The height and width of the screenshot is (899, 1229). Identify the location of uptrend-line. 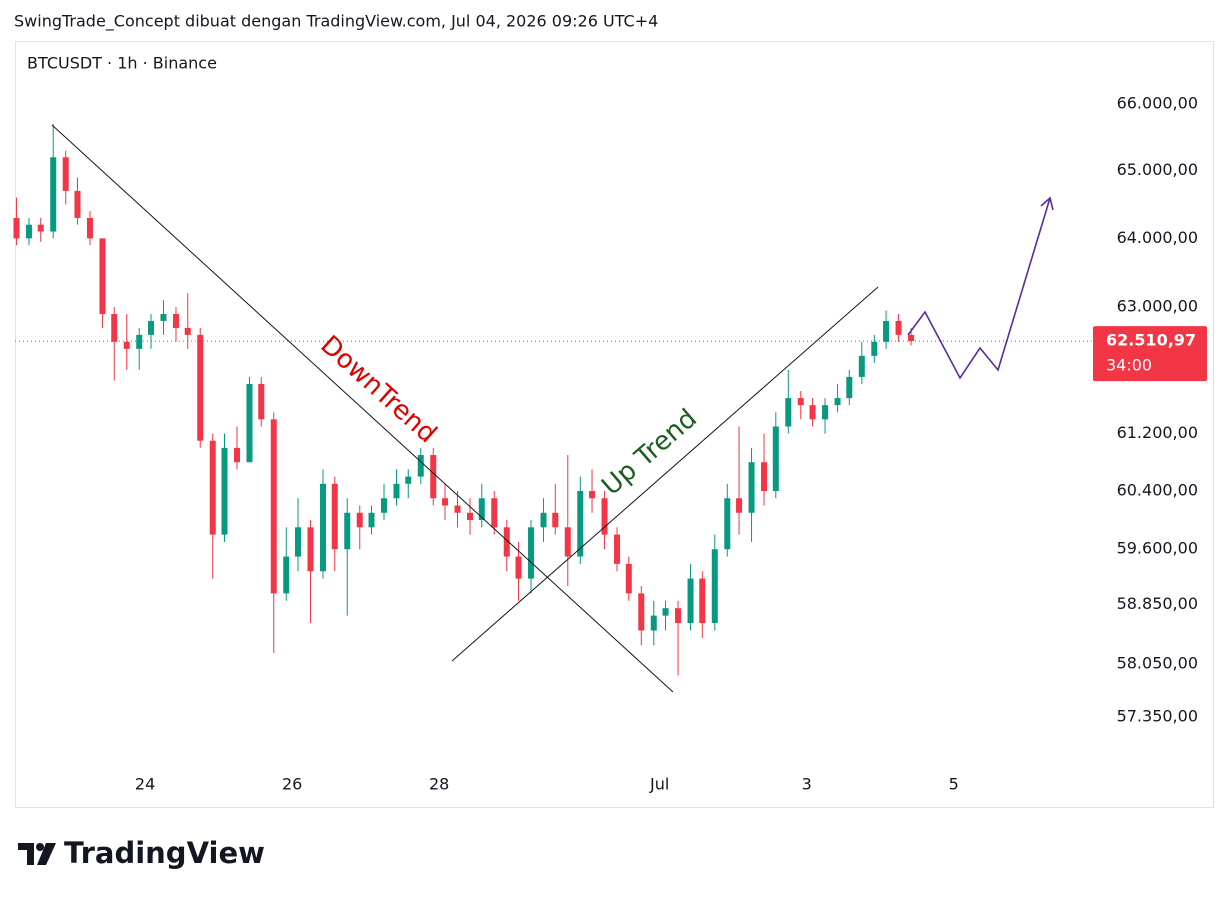
(665, 474).